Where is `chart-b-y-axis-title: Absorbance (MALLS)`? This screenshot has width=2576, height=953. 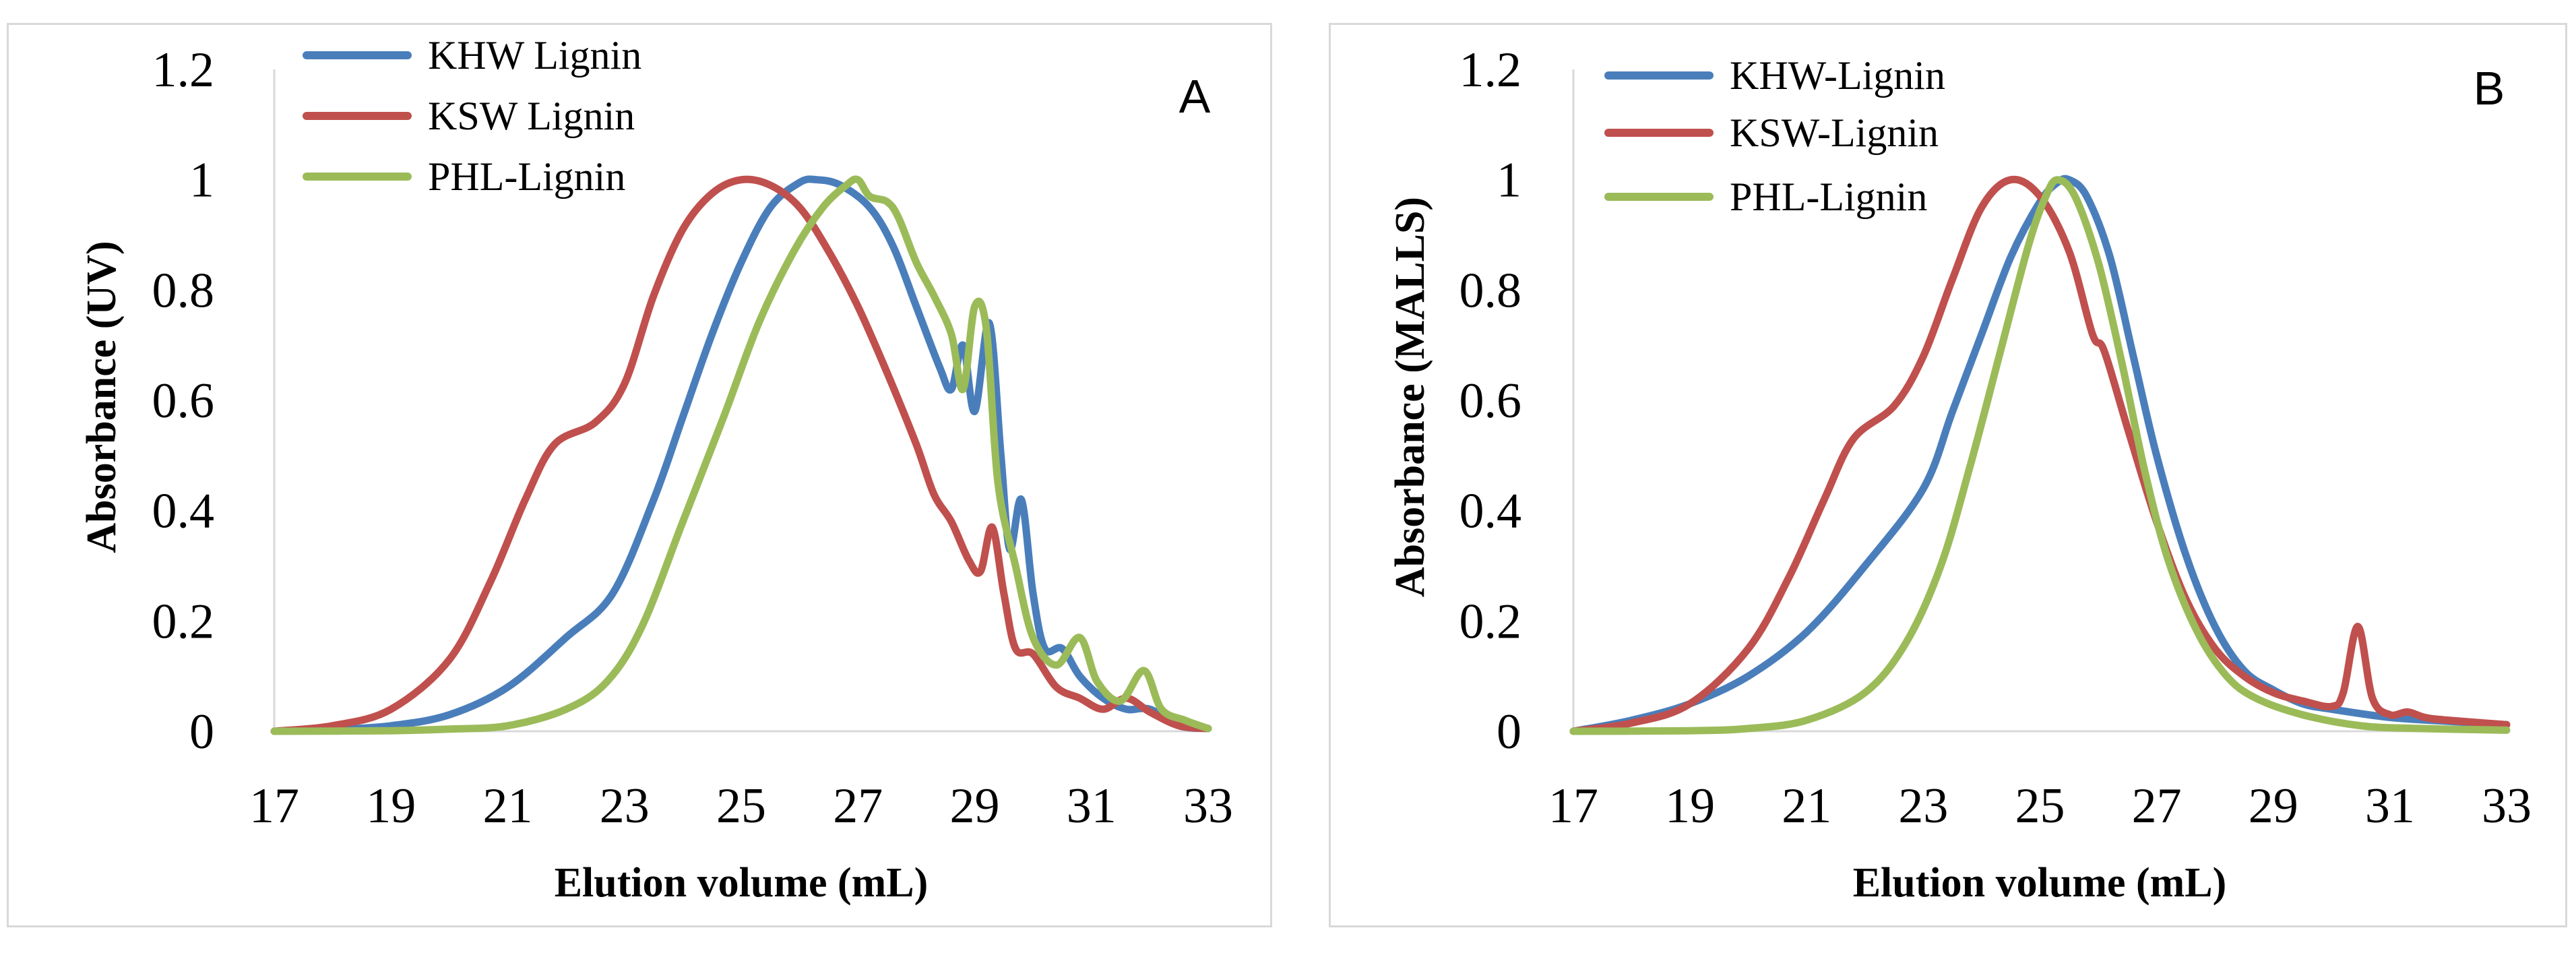
chart-b-y-axis-title: Absorbance (MALLS) is located at coordinates (1410, 397).